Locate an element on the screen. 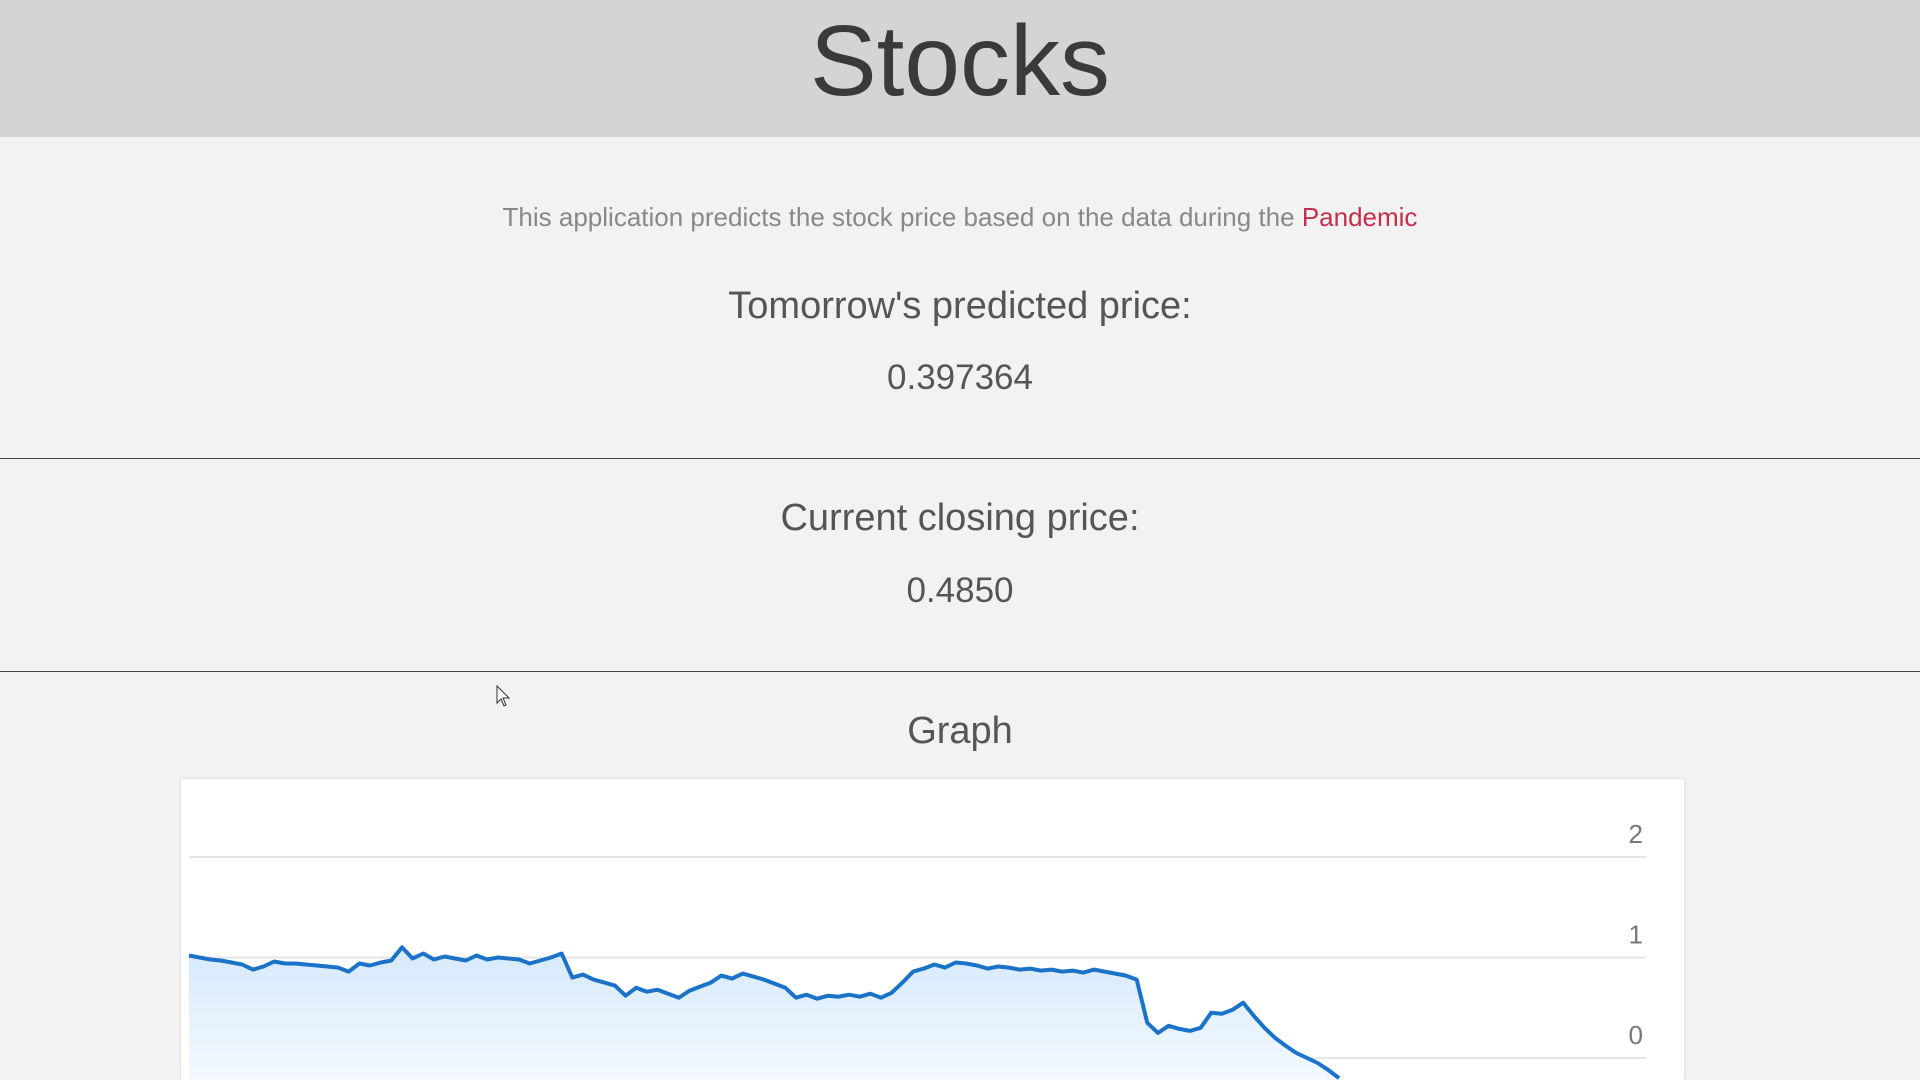 The width and height of the screenshot is (1920, 1080). pandemic-highlight: Pandemic is located at coordinates (1359, 217).